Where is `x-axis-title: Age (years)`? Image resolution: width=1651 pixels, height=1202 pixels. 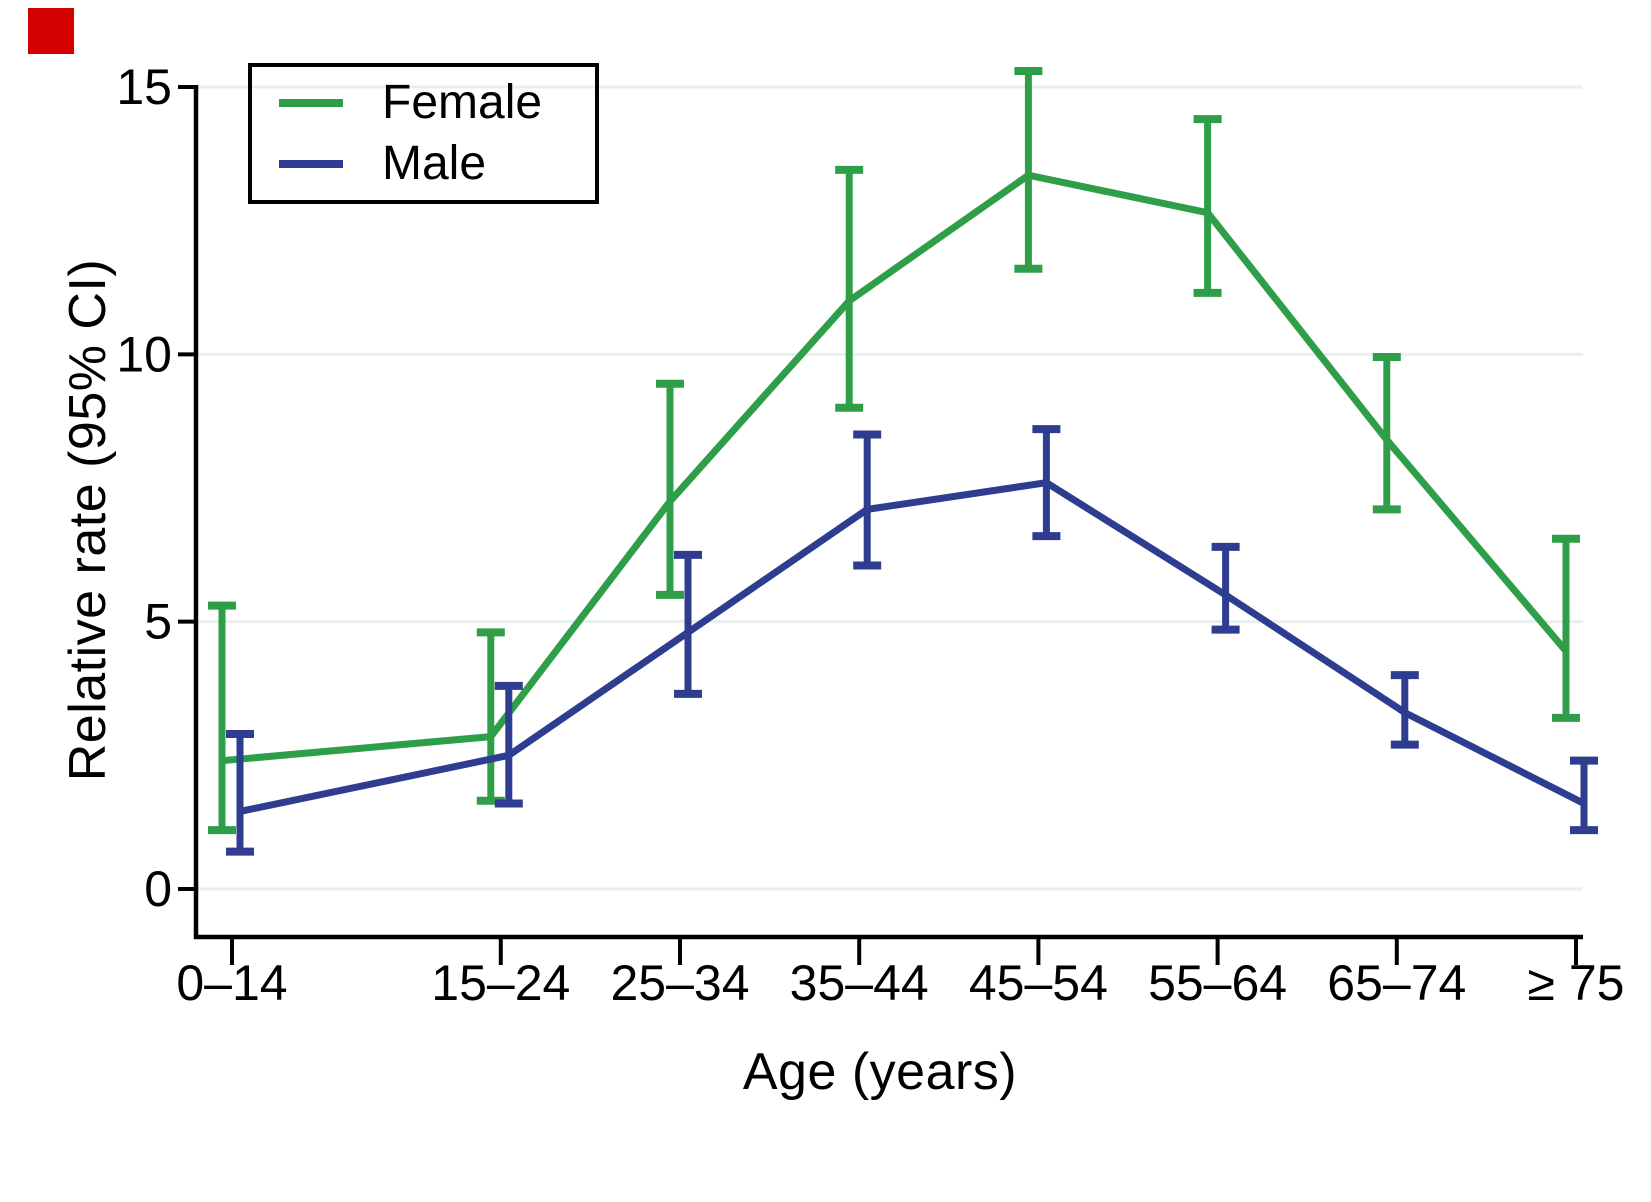
x-axis-title: Age (years) is located at coordinates (880, 1072).